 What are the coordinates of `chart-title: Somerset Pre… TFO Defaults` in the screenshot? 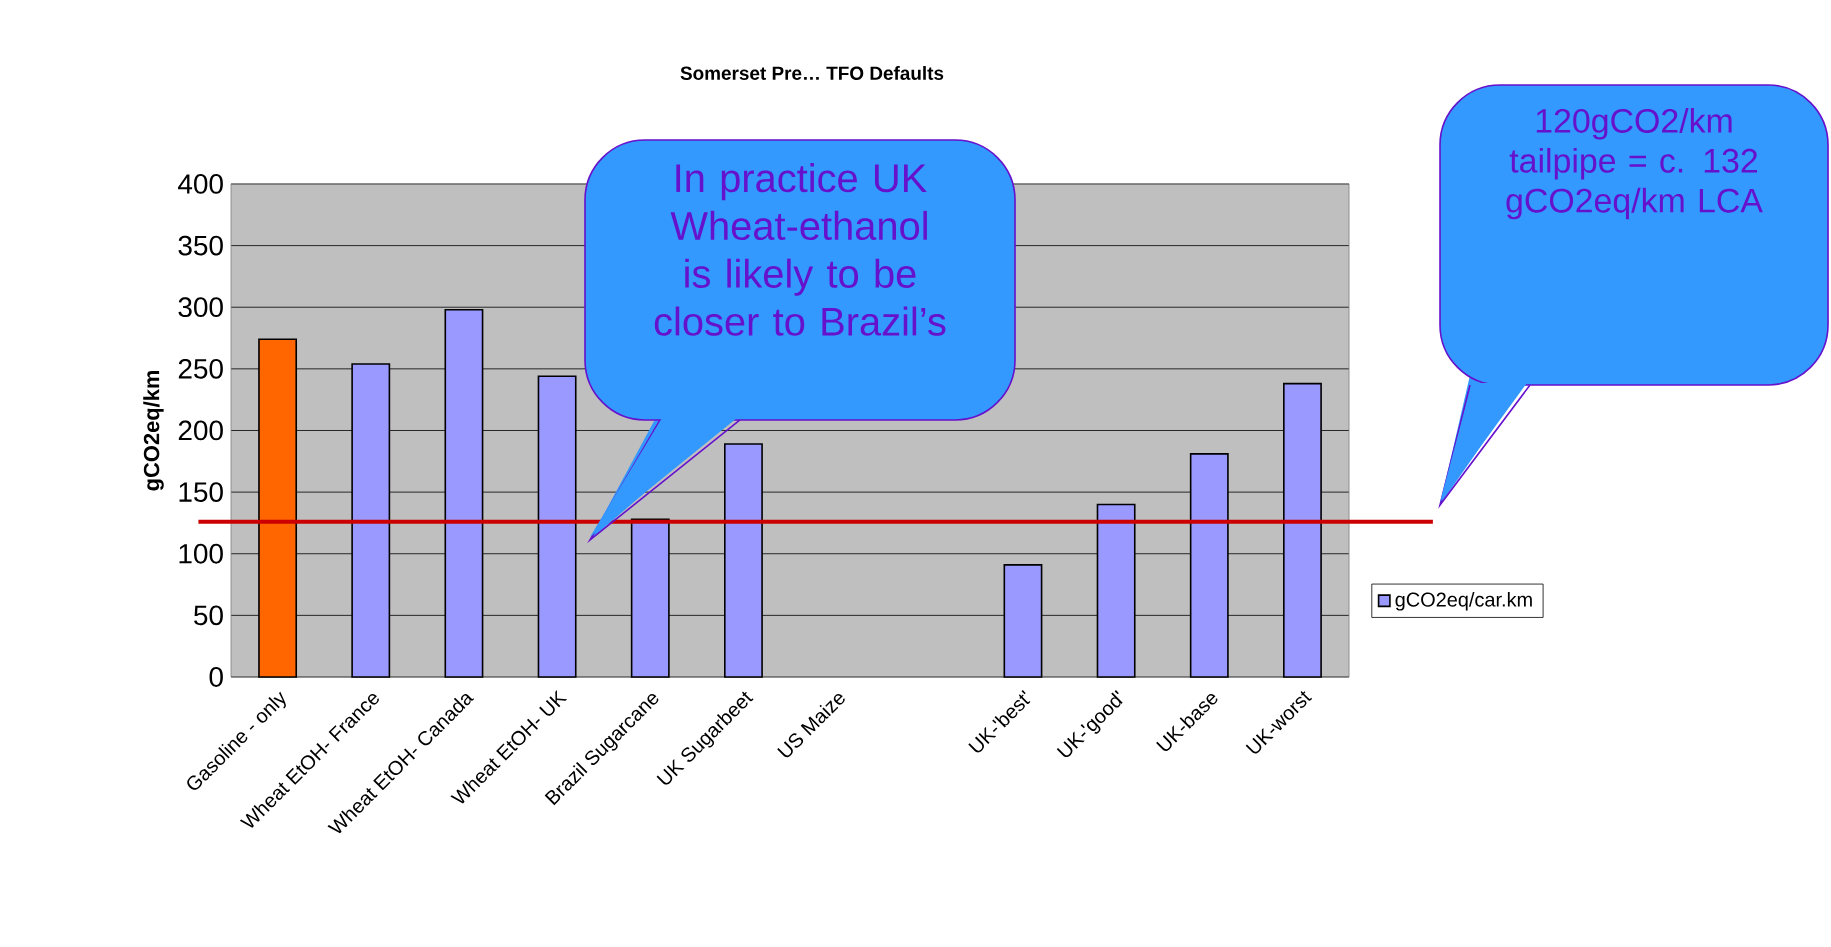 It's located at (812, 73).